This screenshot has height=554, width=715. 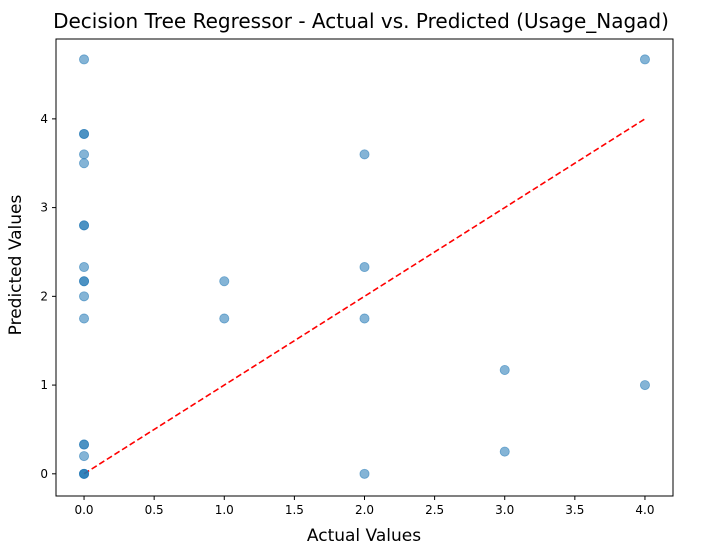 What do you see at coordinates (44, 208) in the screenshot?
I see `y-tick-label: 3` at bounding box center [44, 208].